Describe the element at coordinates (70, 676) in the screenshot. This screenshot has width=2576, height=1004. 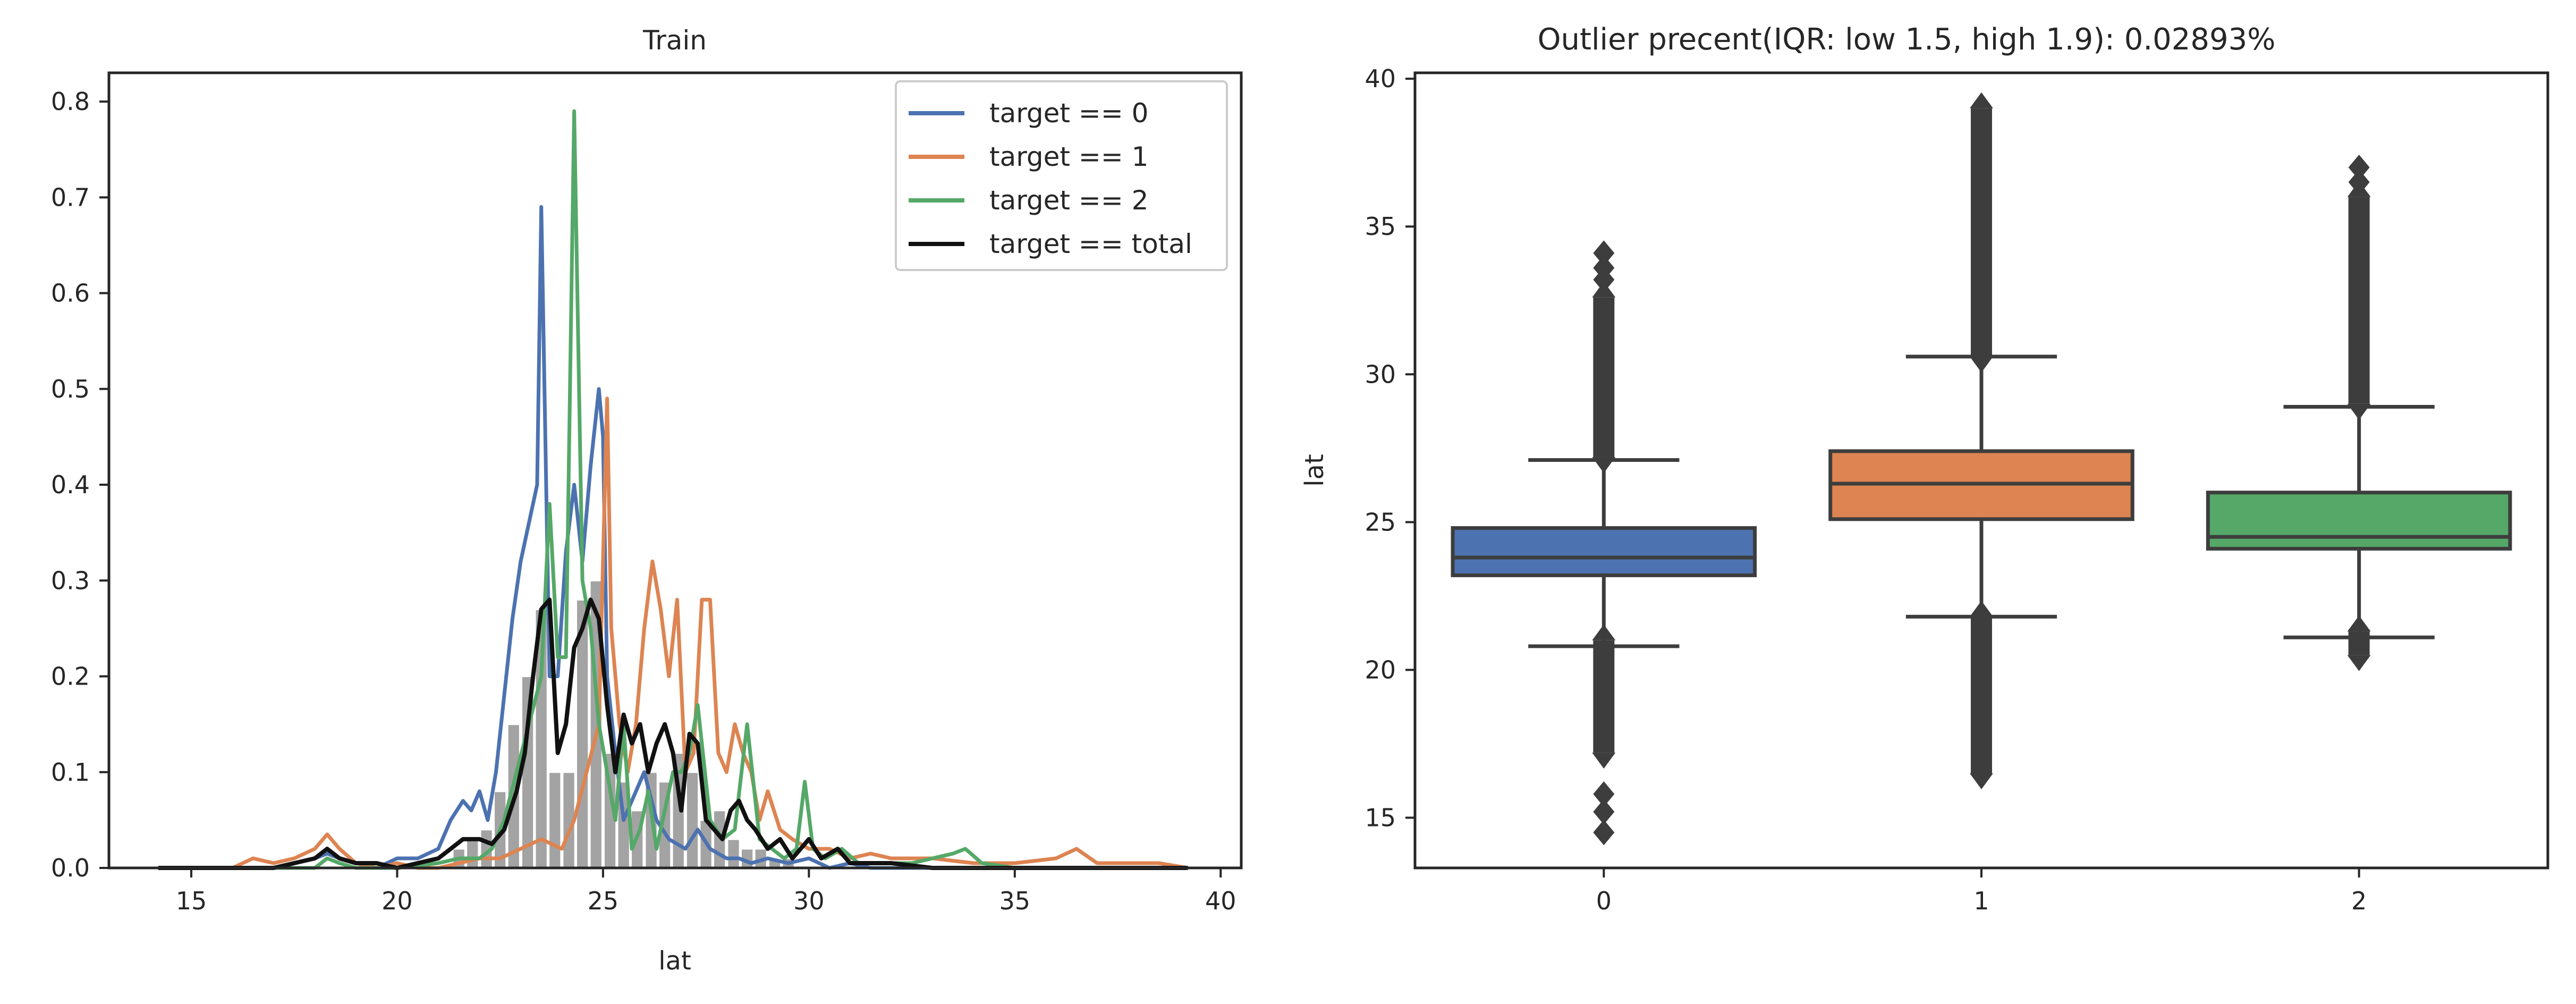
I see `y-tick-label: 0.2` at that location.